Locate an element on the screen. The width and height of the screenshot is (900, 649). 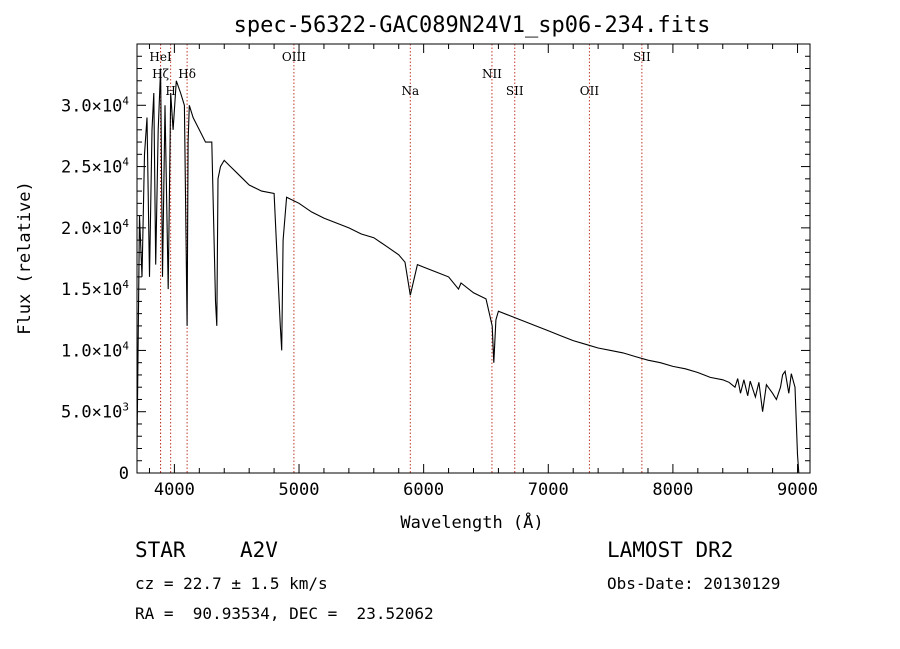
y-axis-label: Flux (relative) is located at coordinates (25, 258).